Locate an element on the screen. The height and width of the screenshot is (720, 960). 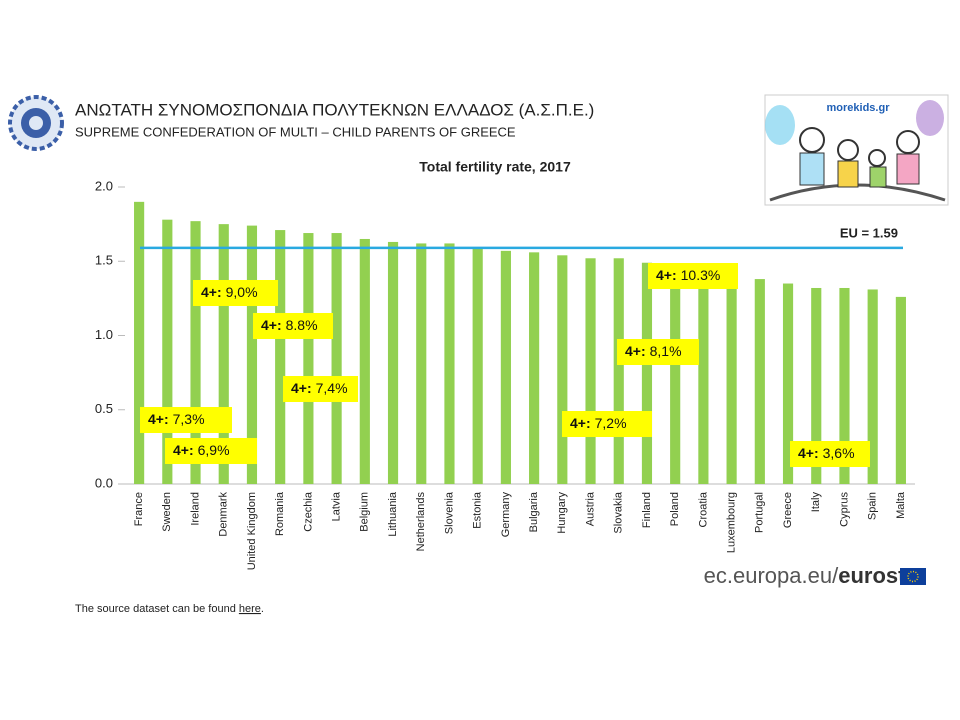
x-tick-label: Sweden is located at coordinates (167, 512).